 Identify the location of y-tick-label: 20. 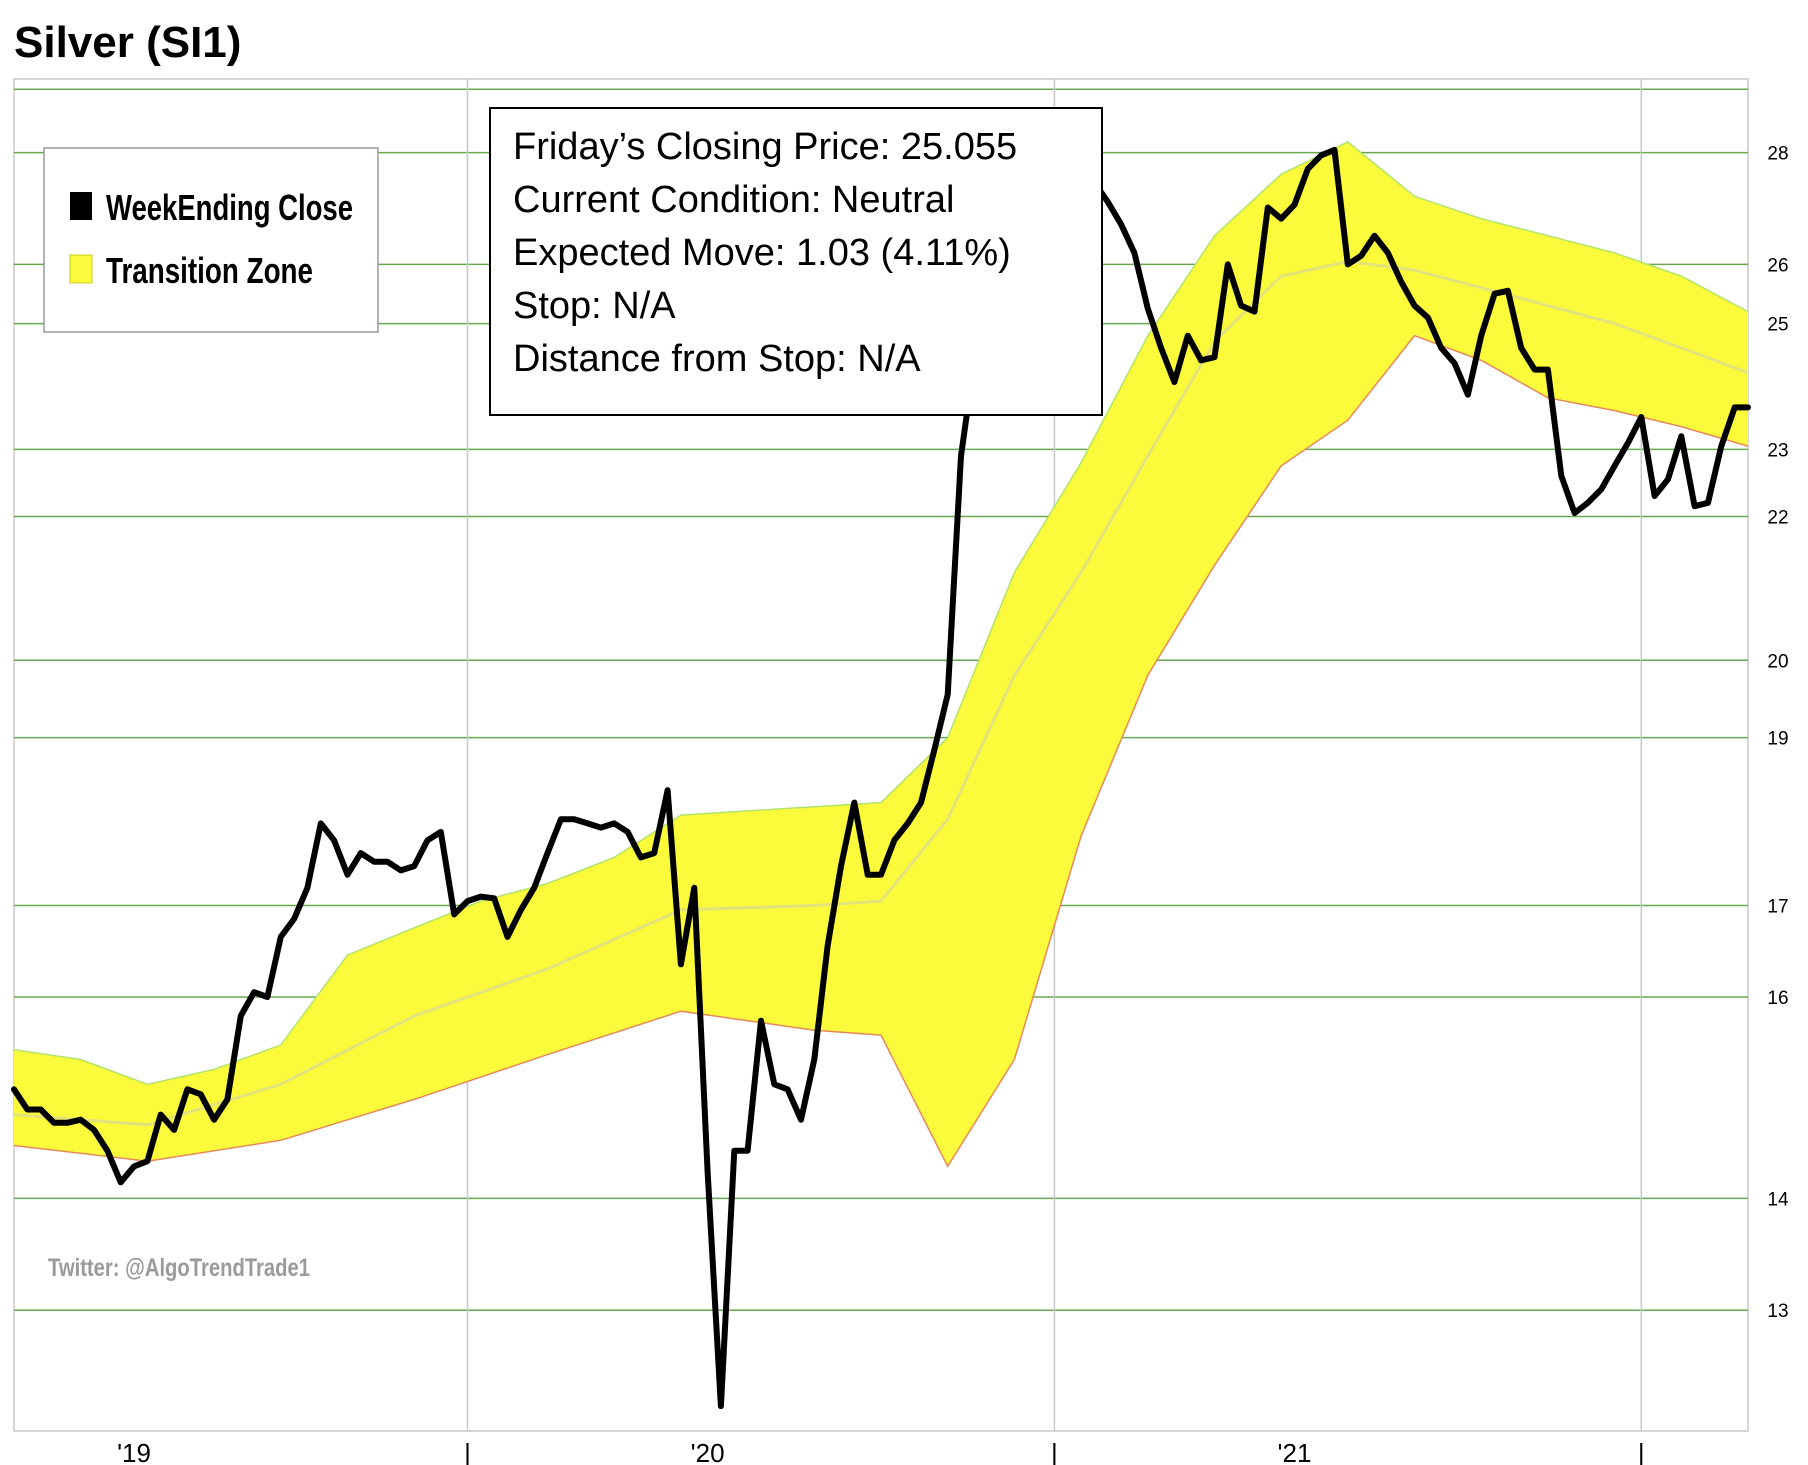
(1777, 661).